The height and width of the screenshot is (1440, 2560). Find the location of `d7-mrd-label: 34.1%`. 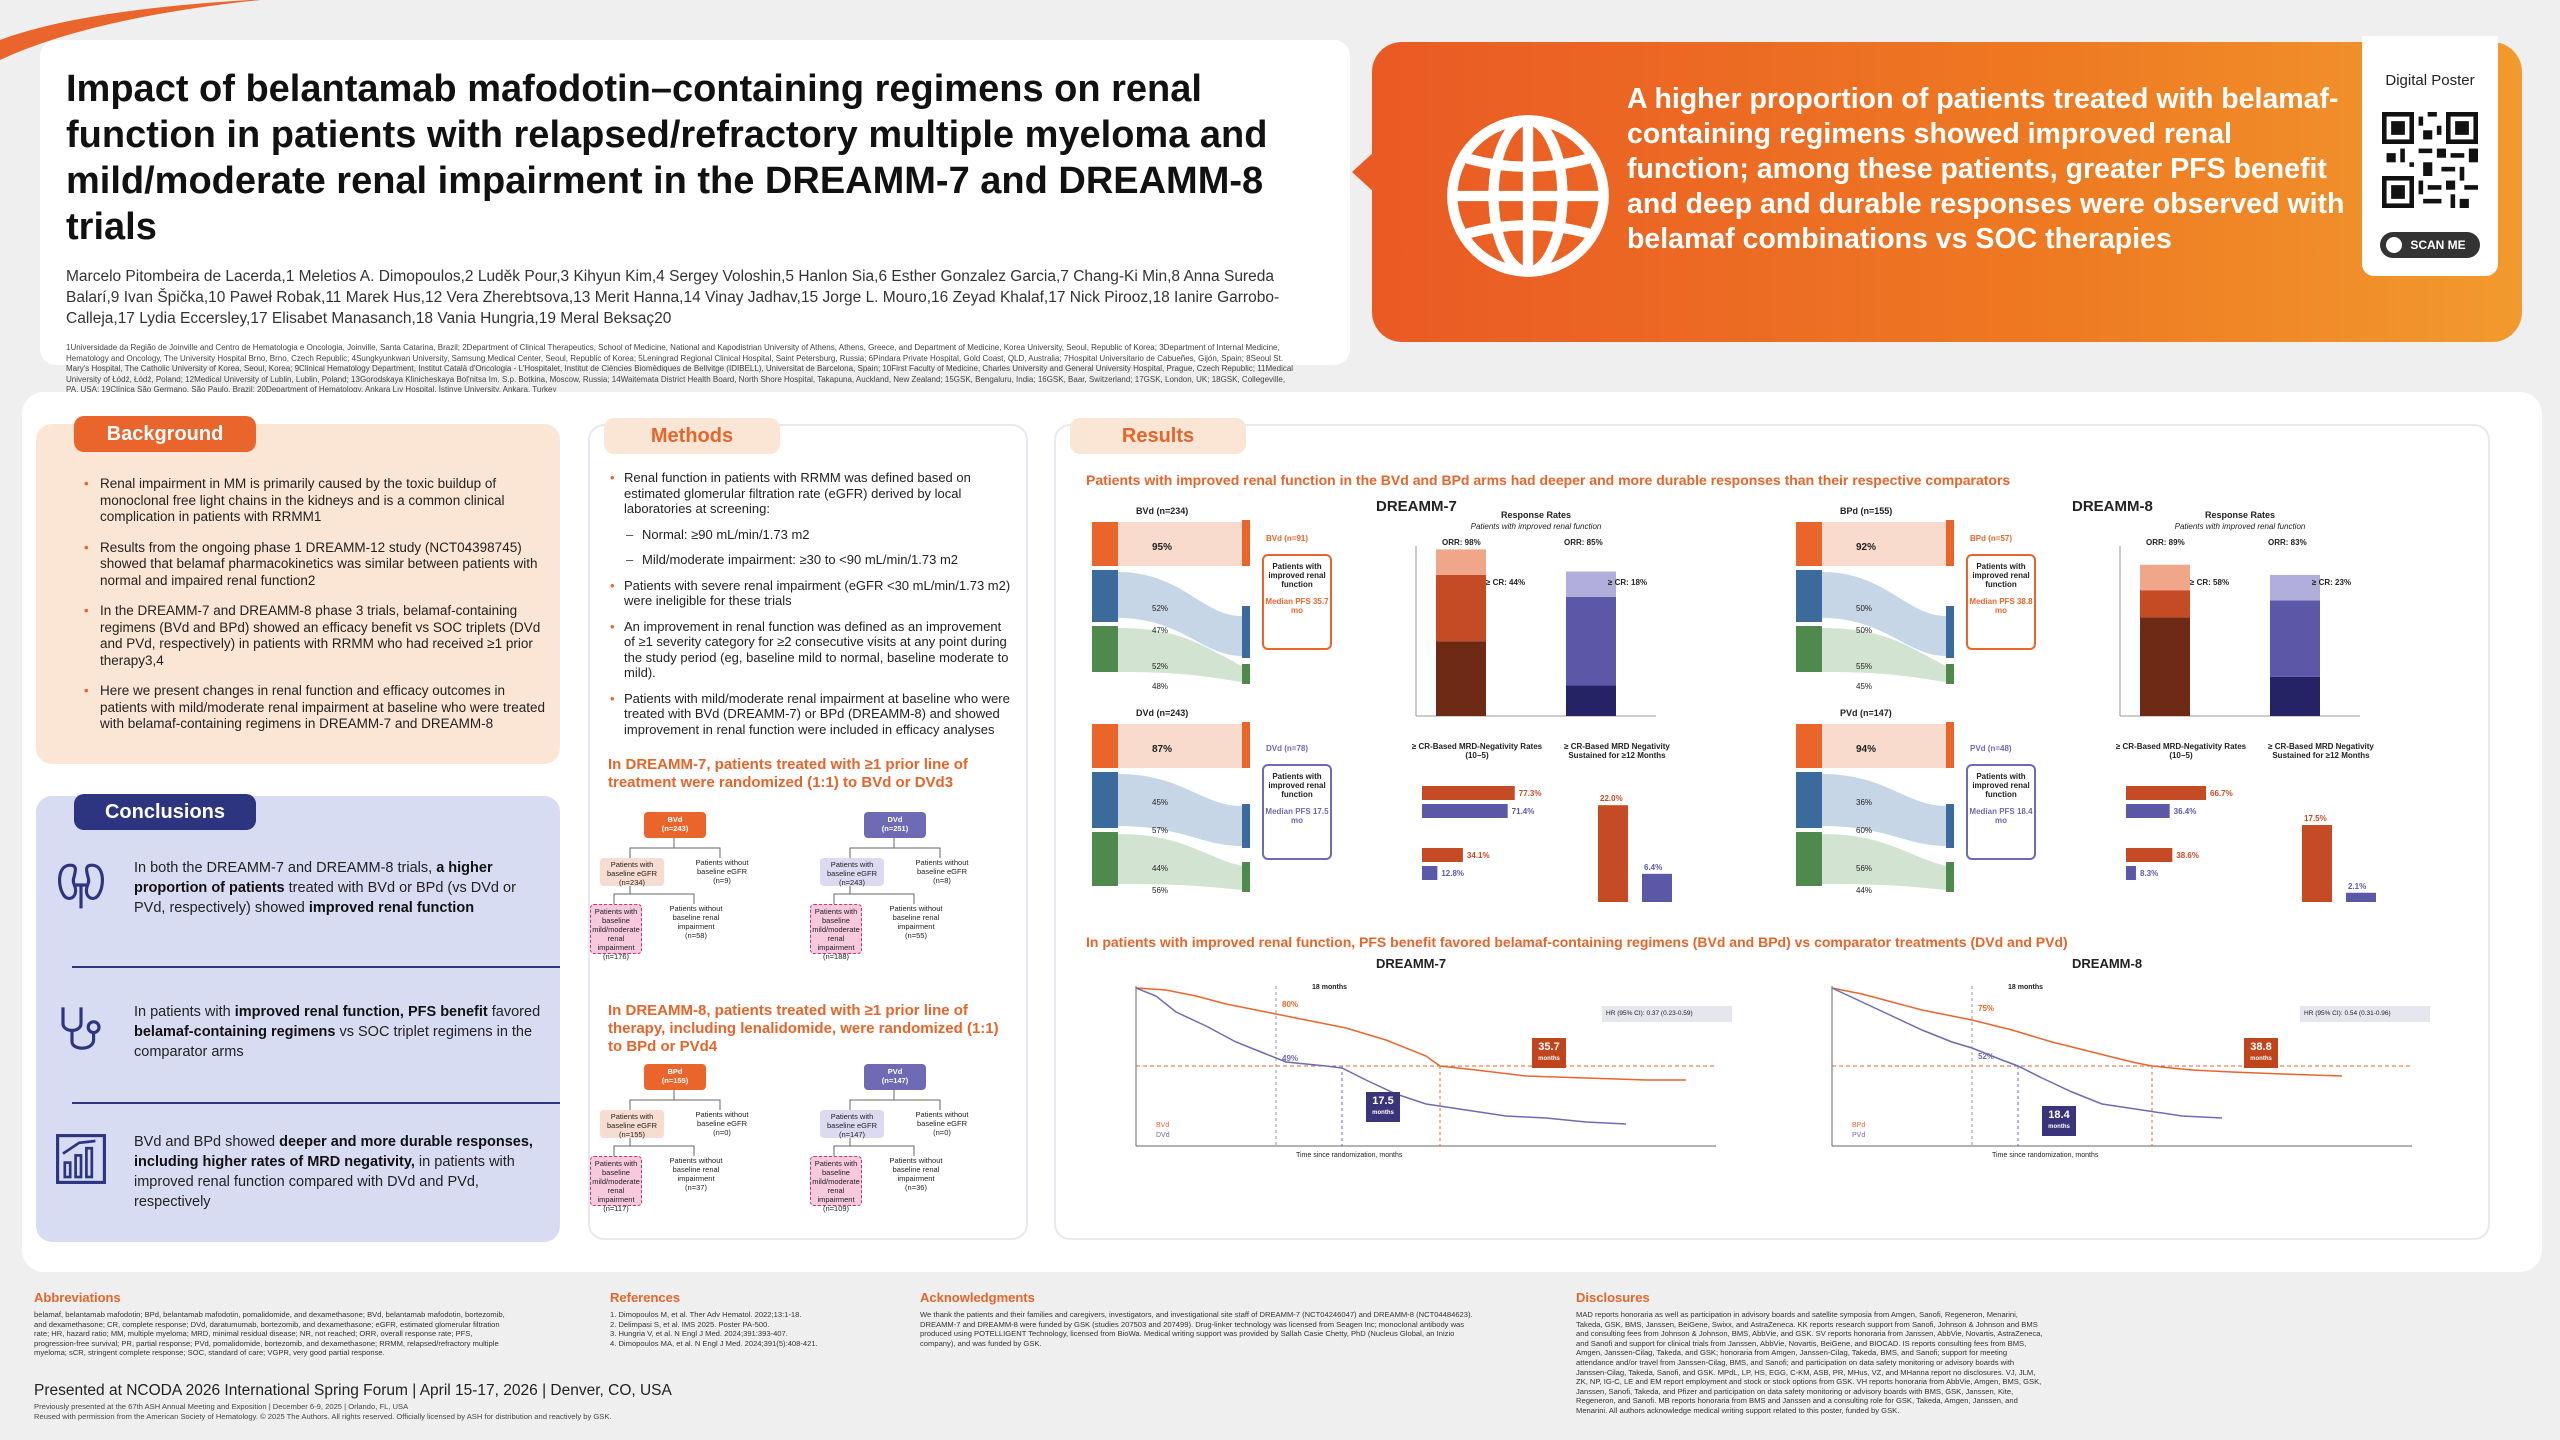

d7-mrd-label: 34.1% is located at coordinates (1478, 855).